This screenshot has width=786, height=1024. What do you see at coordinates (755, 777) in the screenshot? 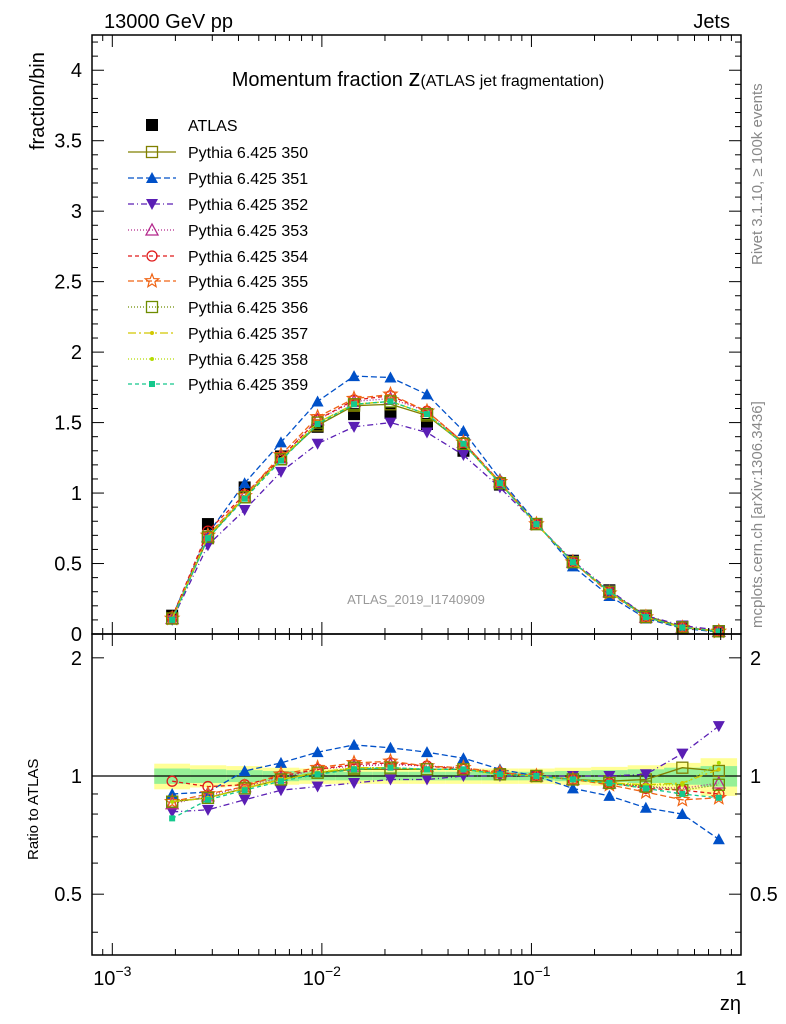
I see `ratio-y-tick-label-right: 1` at bounding box center [755, 777].